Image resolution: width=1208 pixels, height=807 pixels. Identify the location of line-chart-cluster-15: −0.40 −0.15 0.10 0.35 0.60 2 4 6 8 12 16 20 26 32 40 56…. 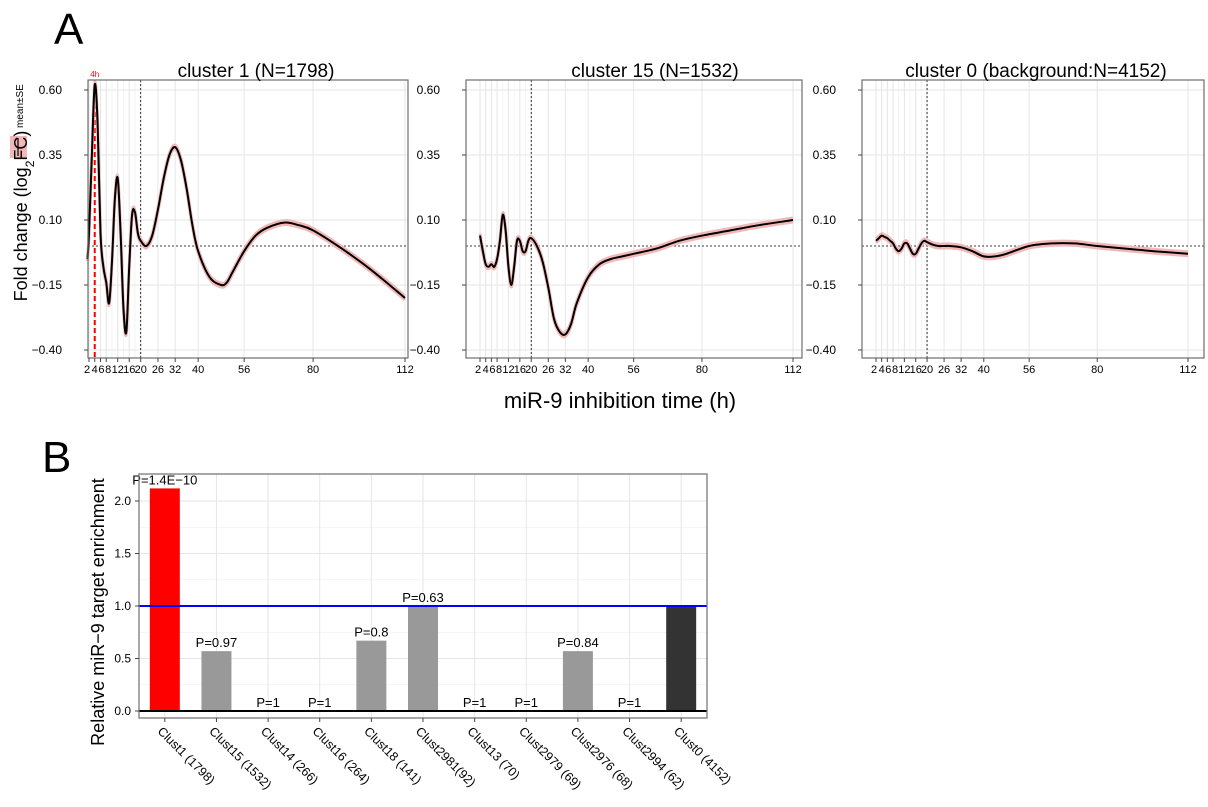
(606, 218).